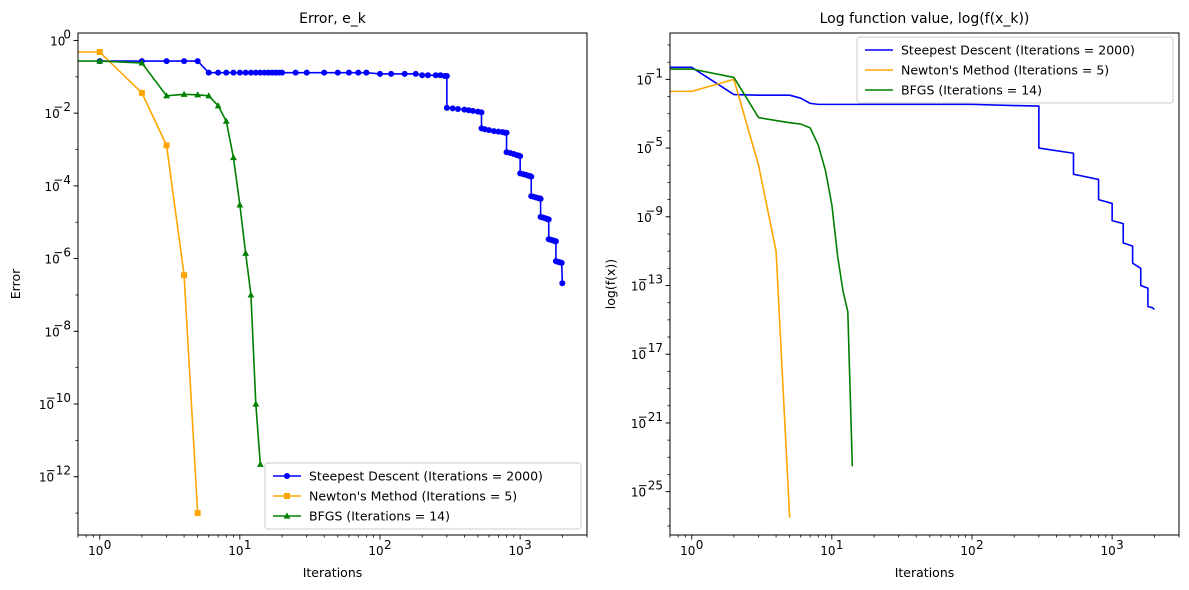 The height and width of the screenshot is (590, 1189). I want to click on y-axis-label: log(f(x)), so click(610, 284).